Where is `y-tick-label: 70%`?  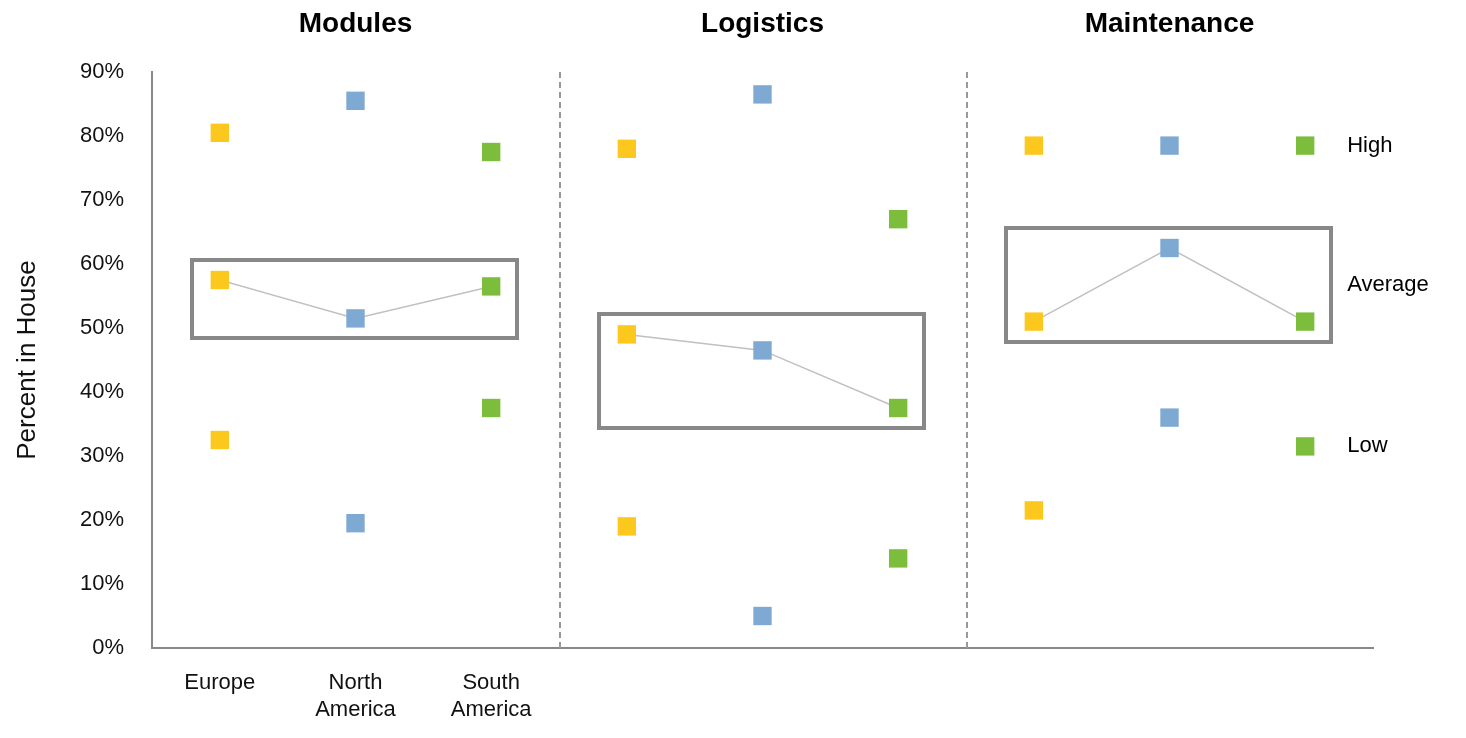 y-tick-label: 70% is located at coordinates (101, 199).